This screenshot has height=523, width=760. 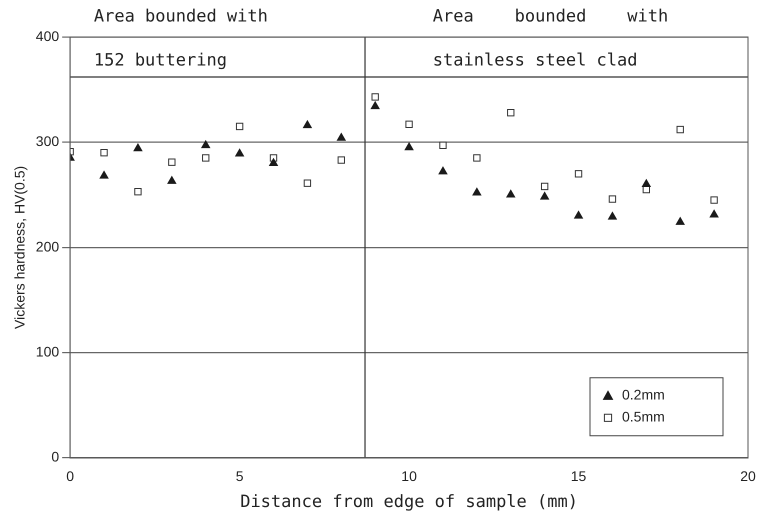 What do you see at coordinates (409, 502) in the screenshot?
I see `x-axis-title: Distance from edge of sample (mm)` at bounding box center [409, 502].